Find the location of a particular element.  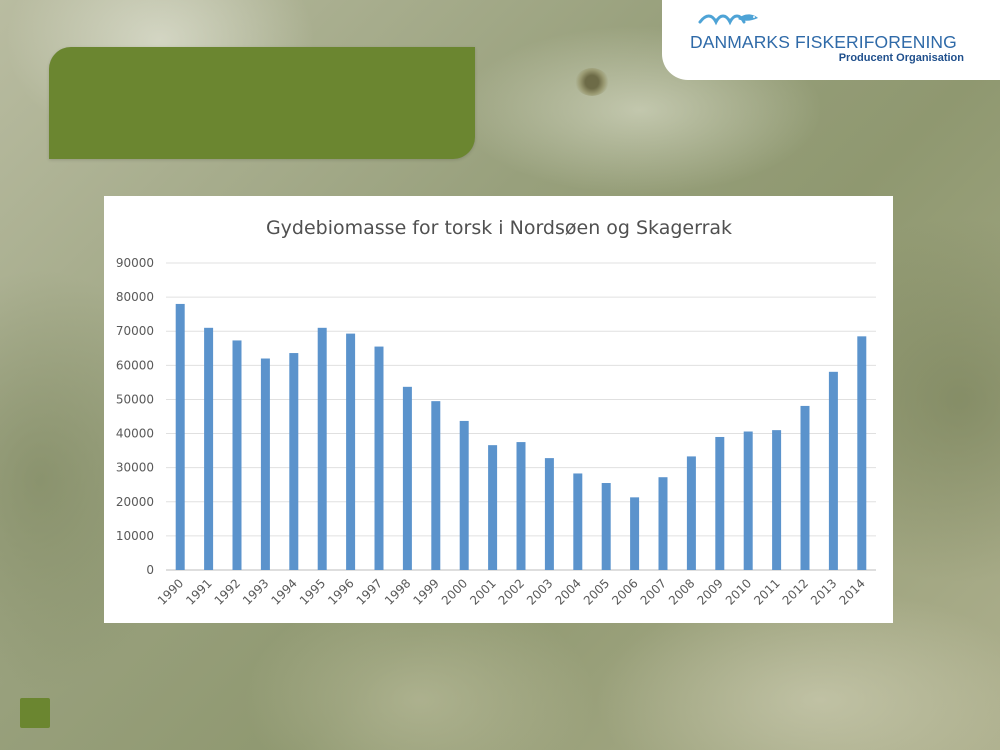

bar-1992 is located at coordinates (237, 455).